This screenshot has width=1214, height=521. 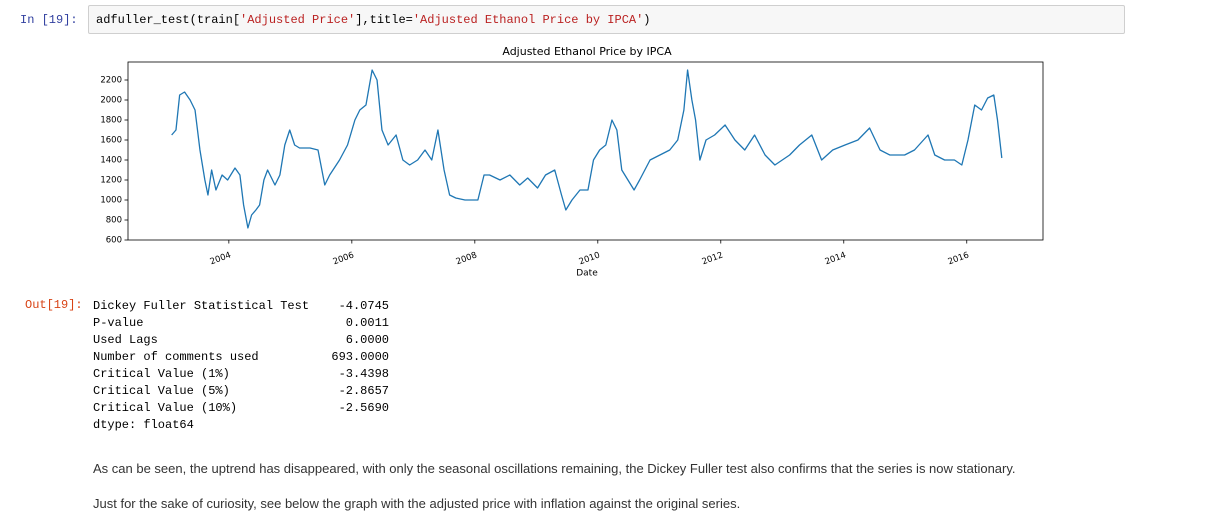 What do you see at coordinates (241, 340) in the screenshot?
I see `output-row: Used Lags 6.0000` at bounding box center [241, 340].